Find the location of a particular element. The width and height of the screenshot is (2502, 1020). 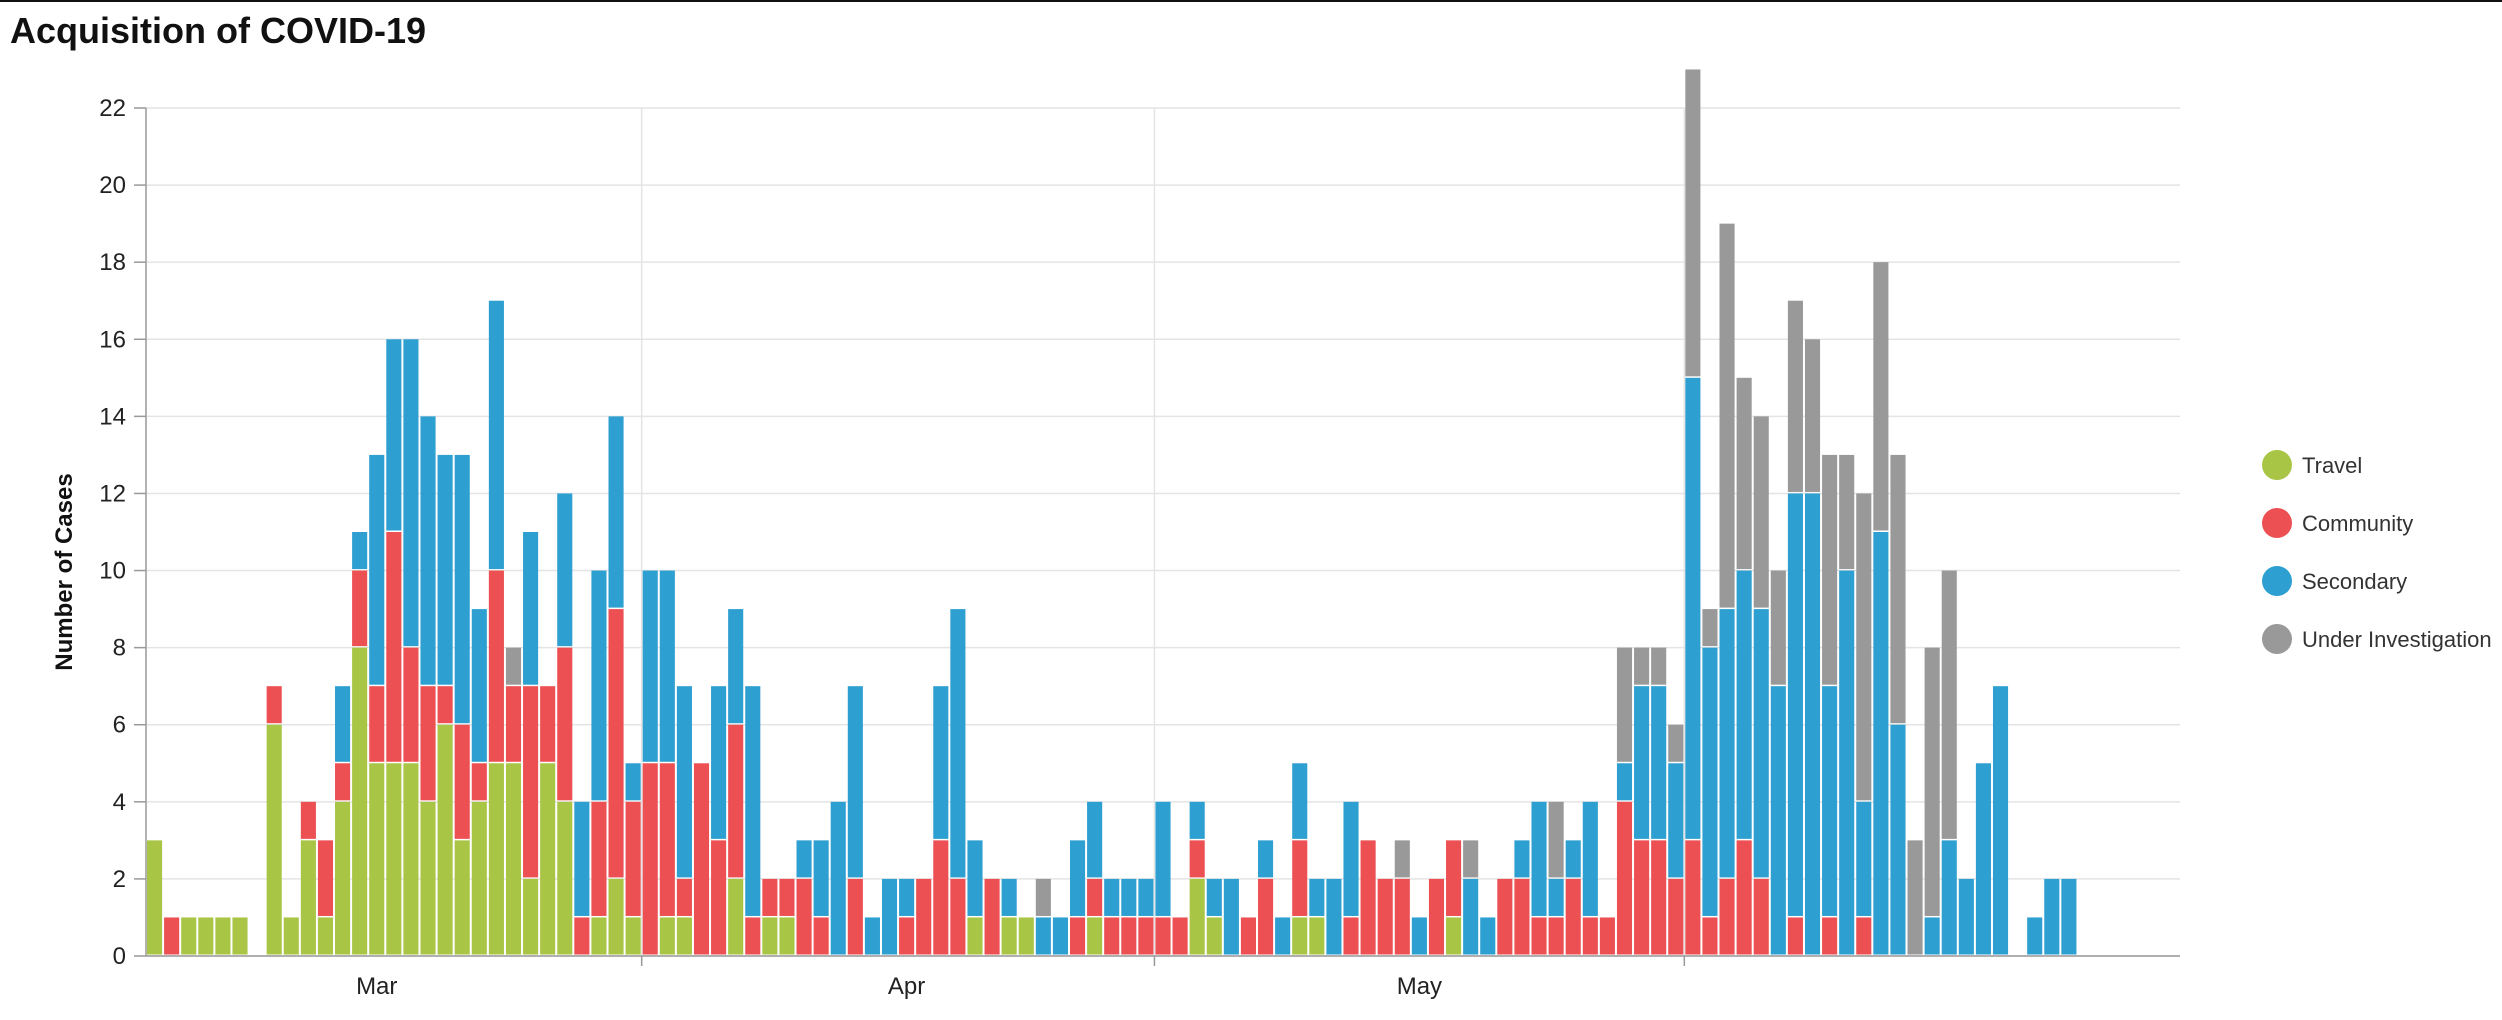

legend-label-under-investigation: Under Investigation is located at coordinates (2397, 639).